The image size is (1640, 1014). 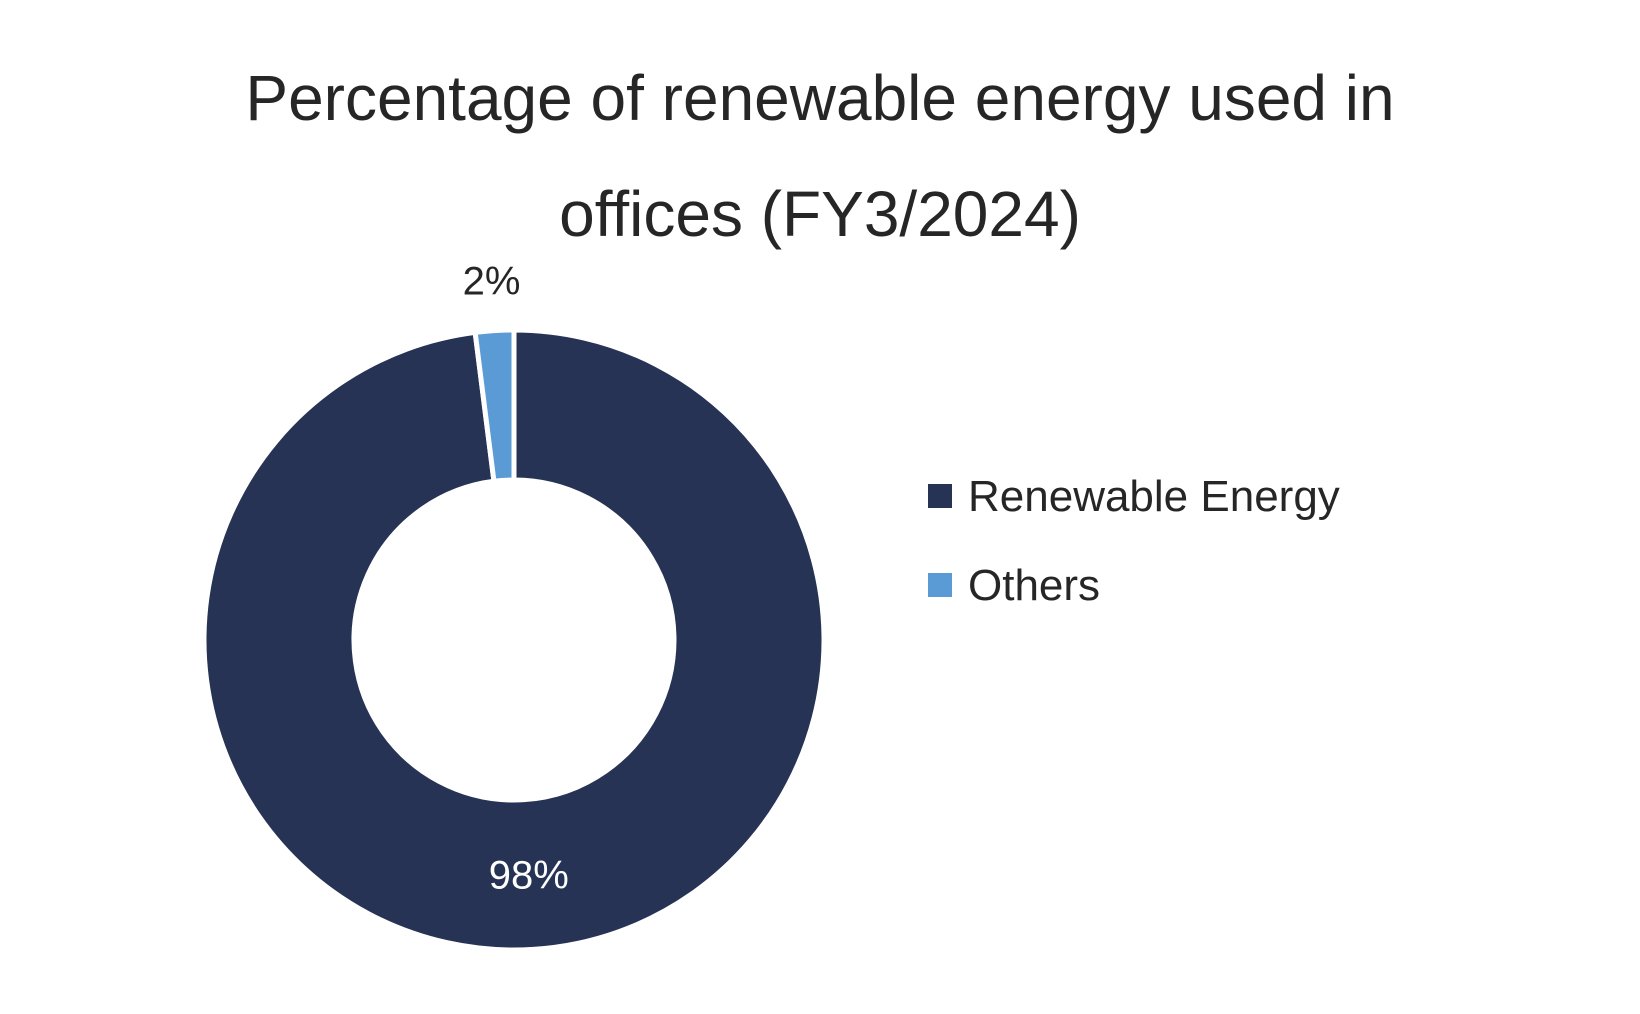 What do you see at coordinates (819, 98) in the screenshot?
I see `chart-title-line-1: Percentage of renewable energy used in` at bounding box center [819, 98].